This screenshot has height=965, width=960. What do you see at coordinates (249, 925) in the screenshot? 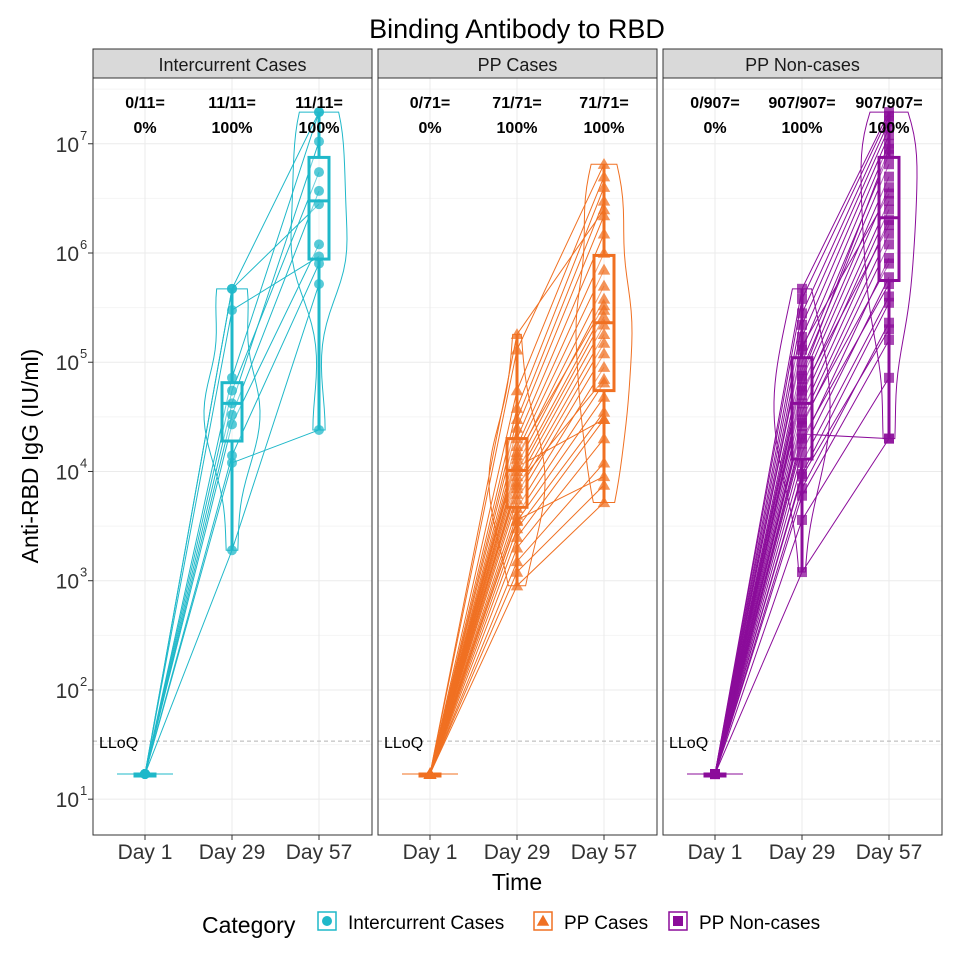
I see `legend-title: Category` at bounding box center [249, 925].